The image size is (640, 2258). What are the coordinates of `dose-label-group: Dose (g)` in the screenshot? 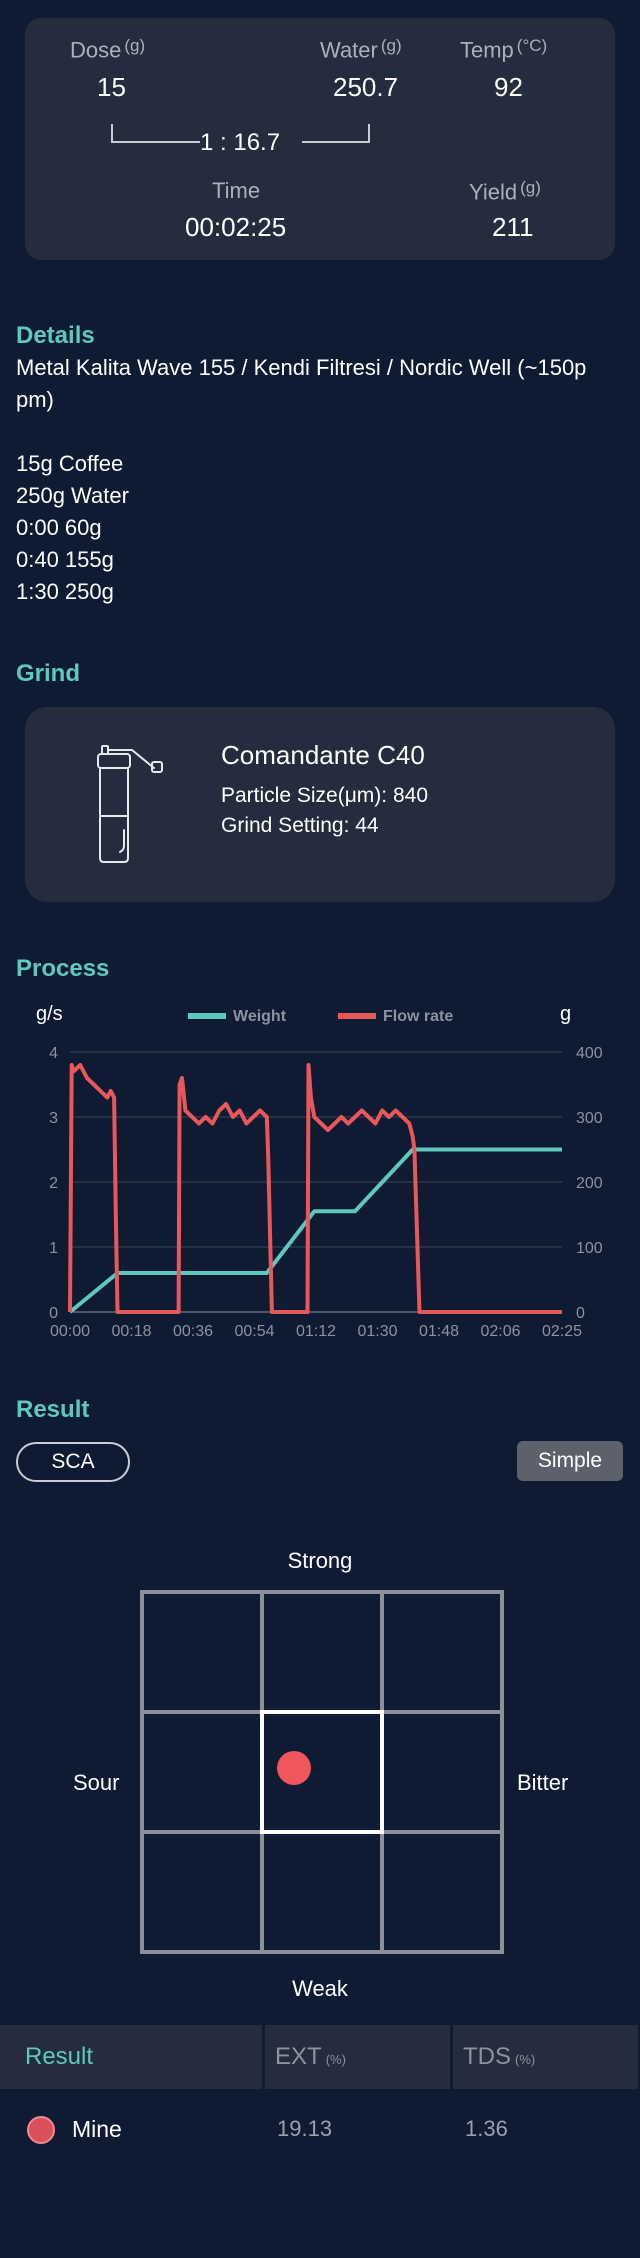 It's located at (107, 49).